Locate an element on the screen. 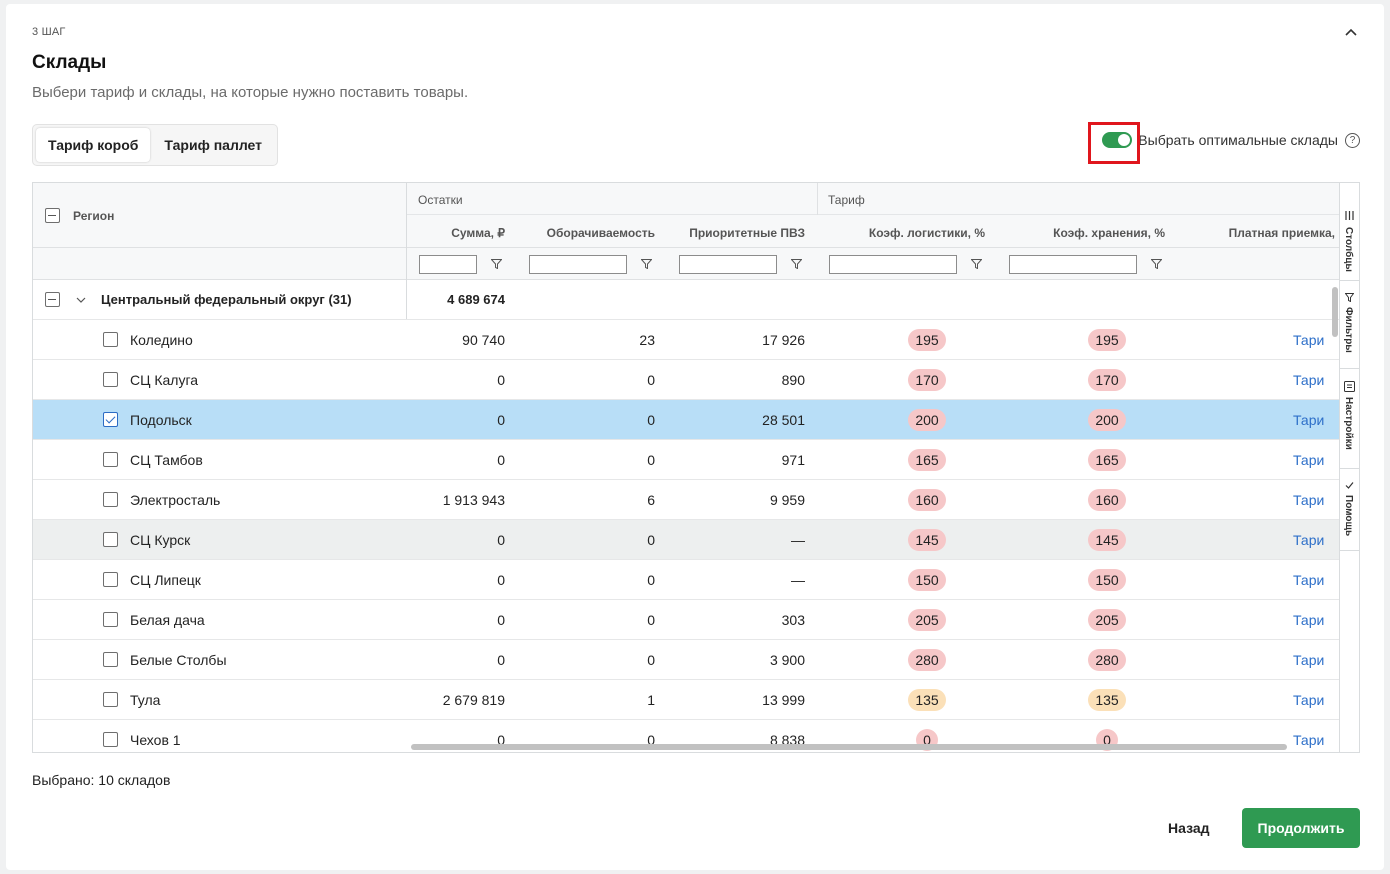  columns-icon is located at coordinates (1349, 215).